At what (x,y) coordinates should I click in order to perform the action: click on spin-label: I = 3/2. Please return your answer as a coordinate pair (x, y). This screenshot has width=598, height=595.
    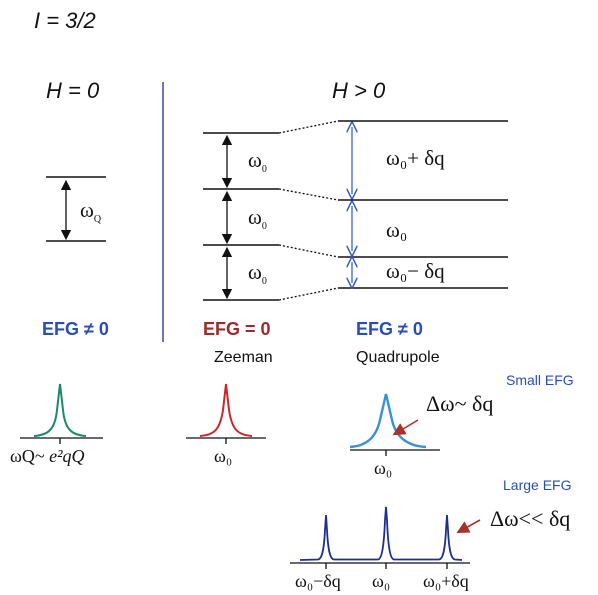
    Looking at the image, I should click on (65, 20).